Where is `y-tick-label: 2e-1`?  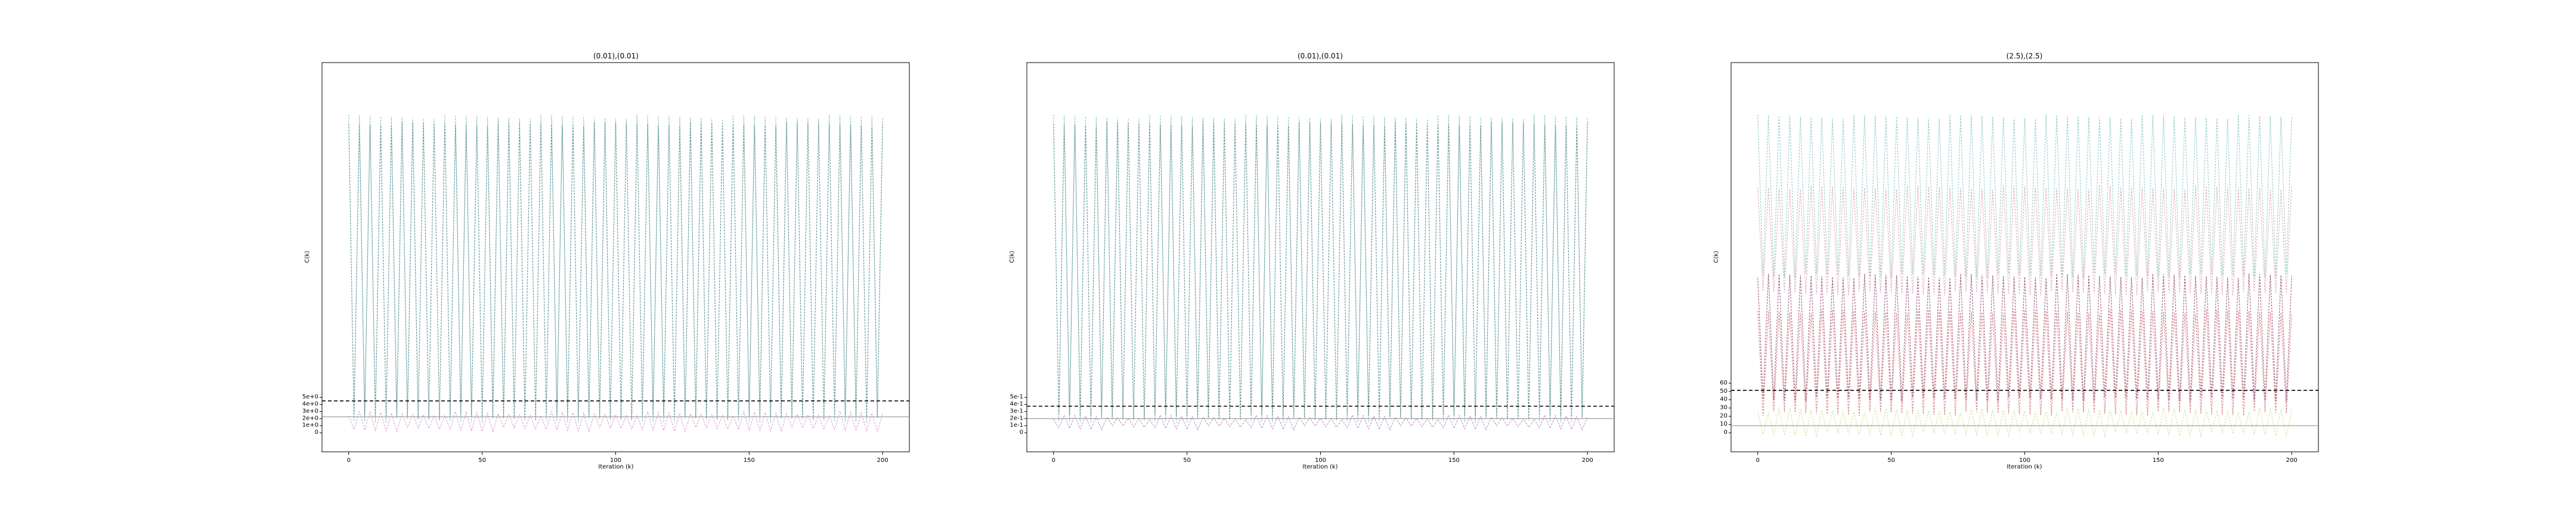 y-tick-label: 2e-1 is located at coordinates (1017, 418).